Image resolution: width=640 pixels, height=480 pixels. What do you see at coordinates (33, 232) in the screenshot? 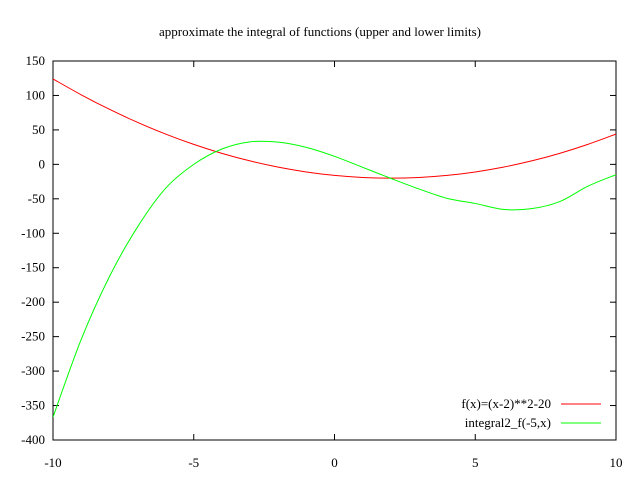
I see `y-tick-label: -100` at bounding box center [33, 232].